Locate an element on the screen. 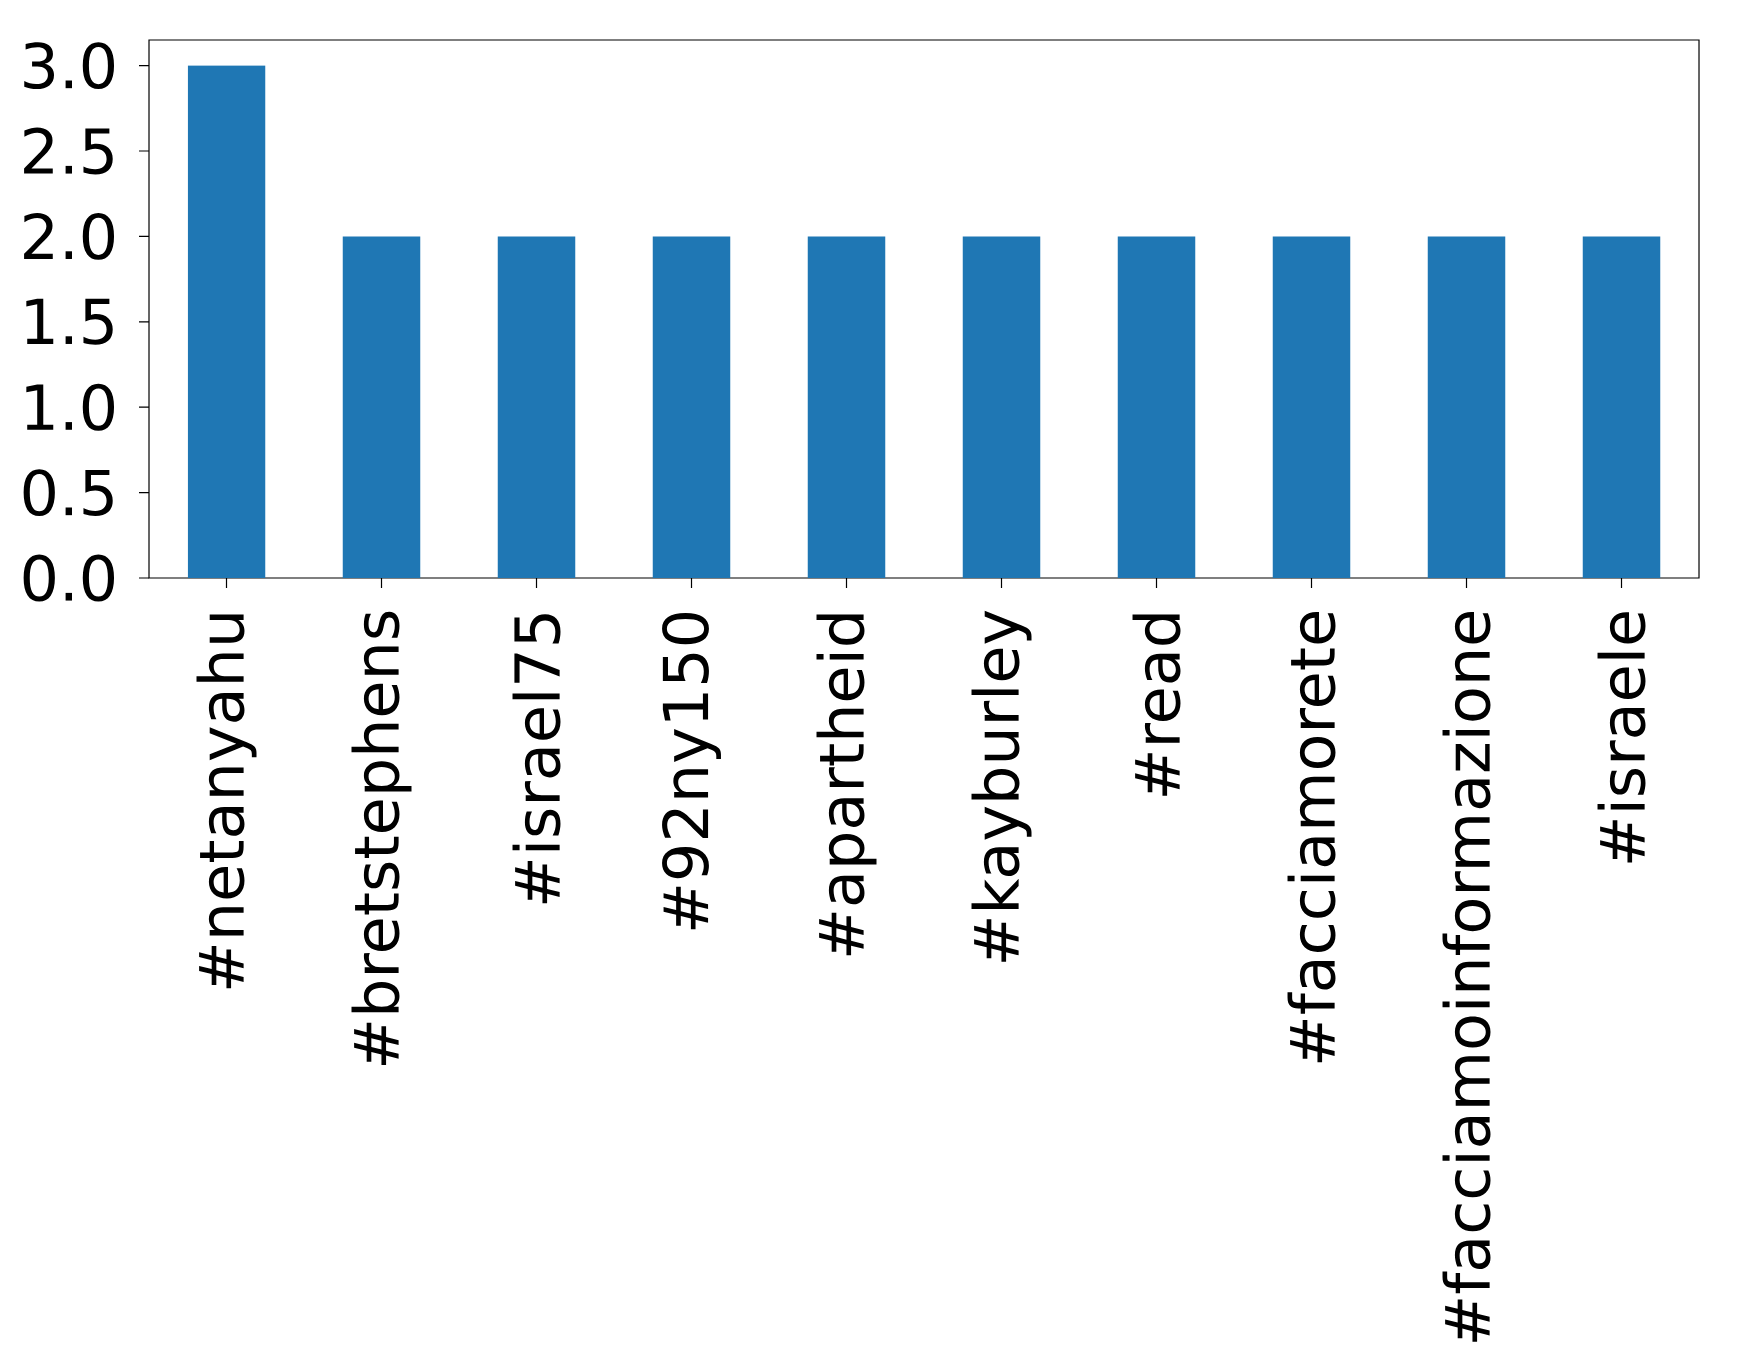  y-tick-label: 1.0 is located at coordinates (70, 407).